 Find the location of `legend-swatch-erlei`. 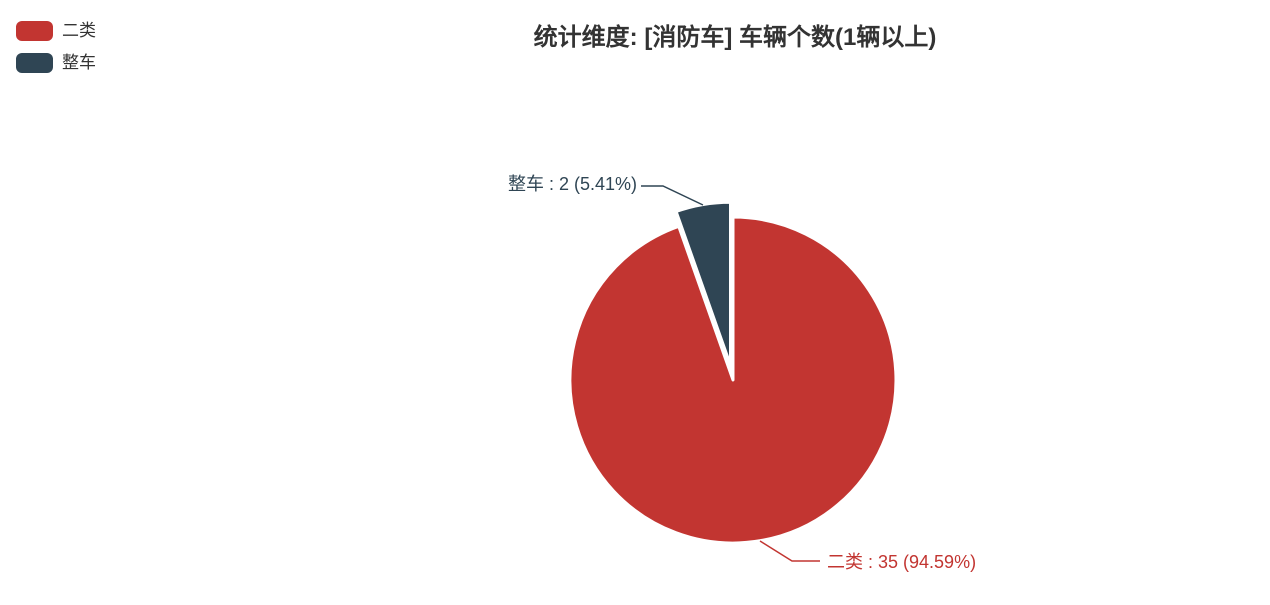

legend-swatch-erlei is located at coordinates (34, 31).